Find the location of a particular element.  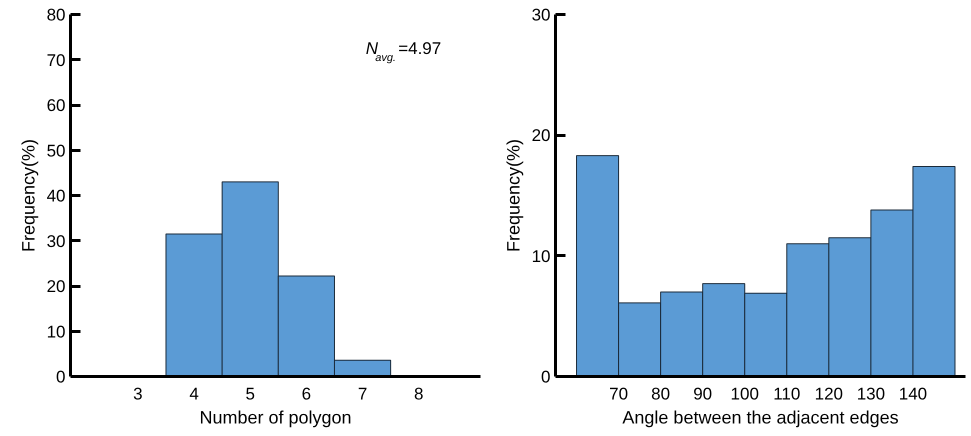

x-tick-label: 140 is located at coordinates (913, 394).